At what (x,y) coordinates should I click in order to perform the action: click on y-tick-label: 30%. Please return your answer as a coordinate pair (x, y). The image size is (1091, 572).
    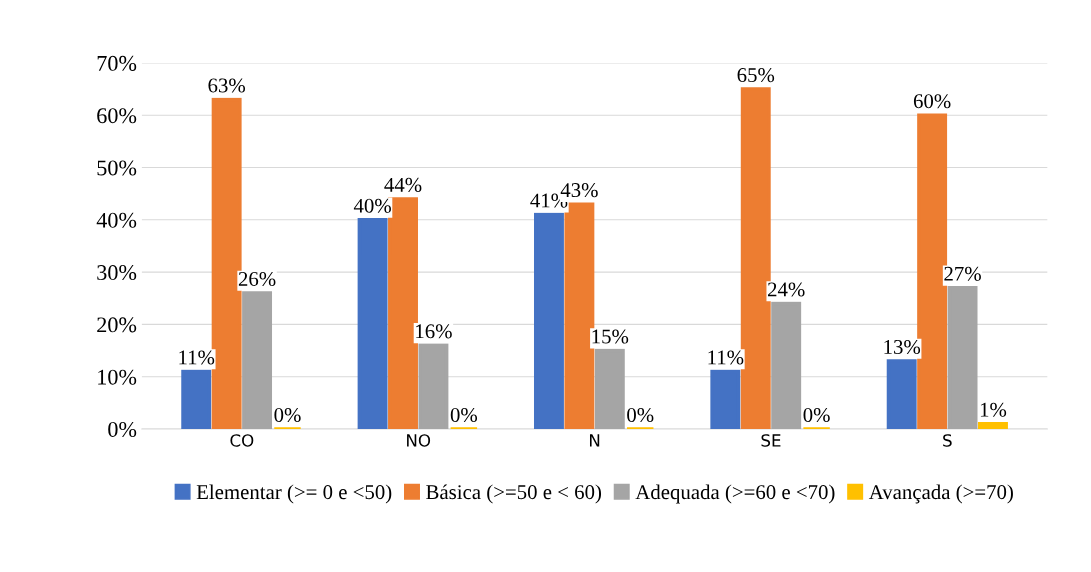
    Looking at the image, I should click on (117, 273).